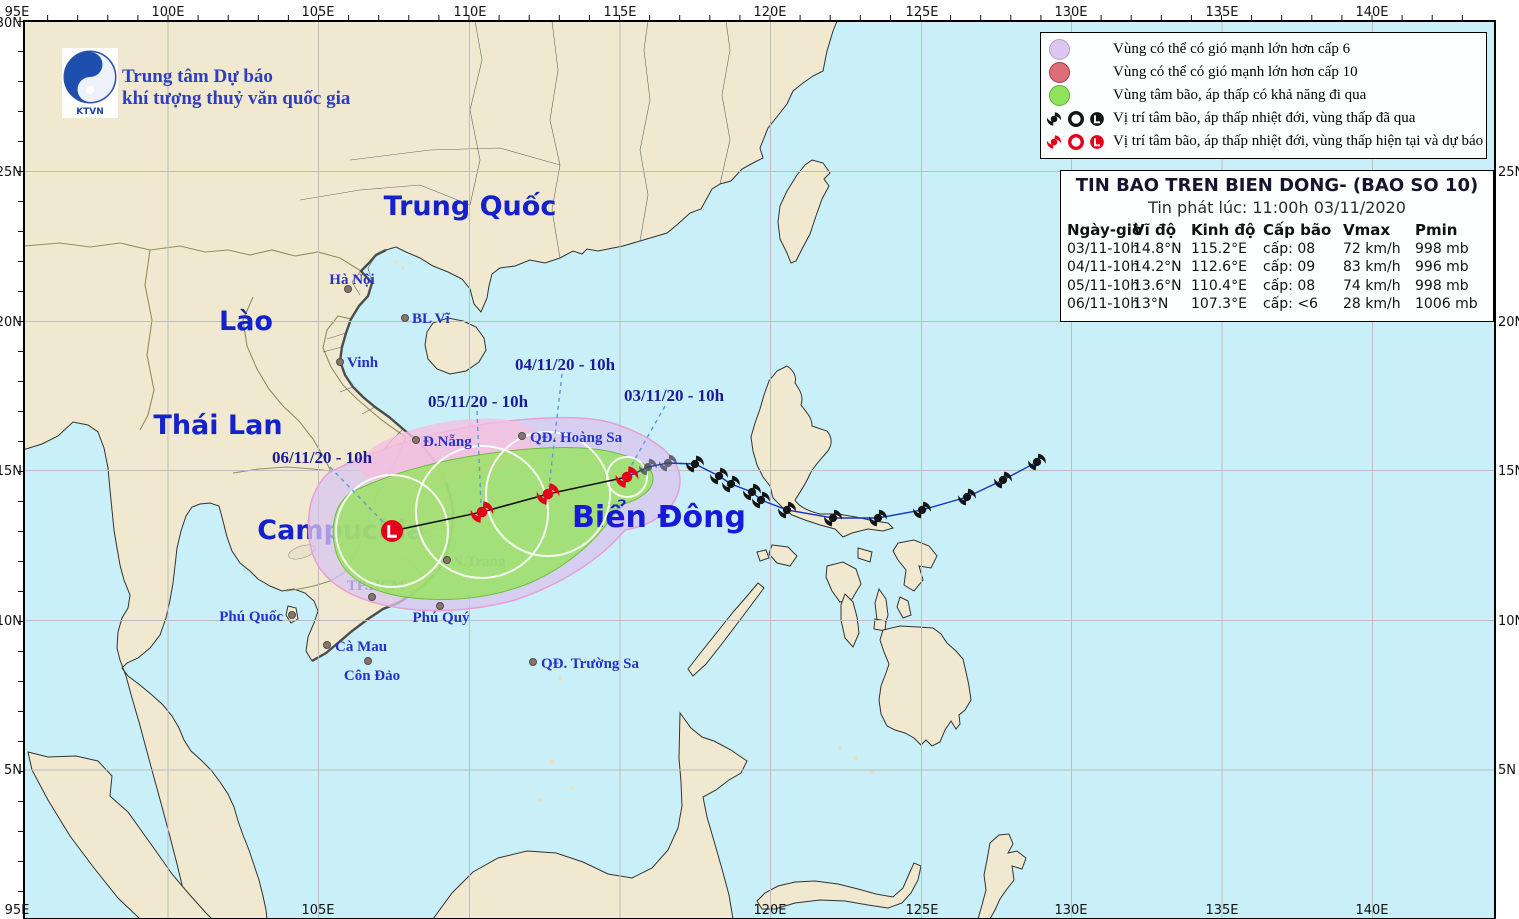 The image size is (1519, 919). I want to click on label-hoang-sa: QĐ. Hoàng Sa, so click(576, 438).